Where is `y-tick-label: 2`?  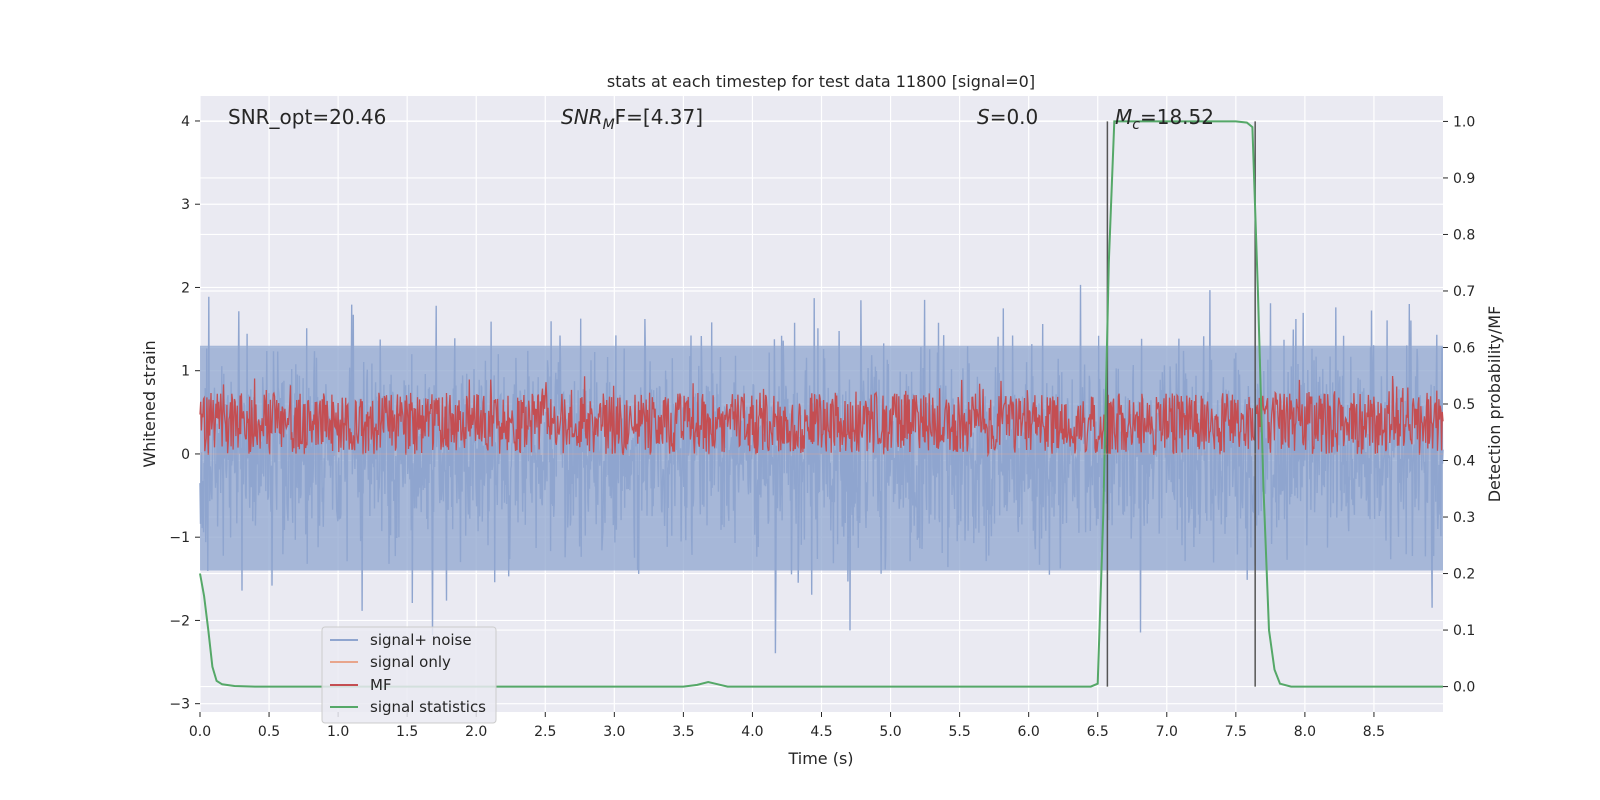 y-tick-label: 2 is located at coordinates (185, 288).